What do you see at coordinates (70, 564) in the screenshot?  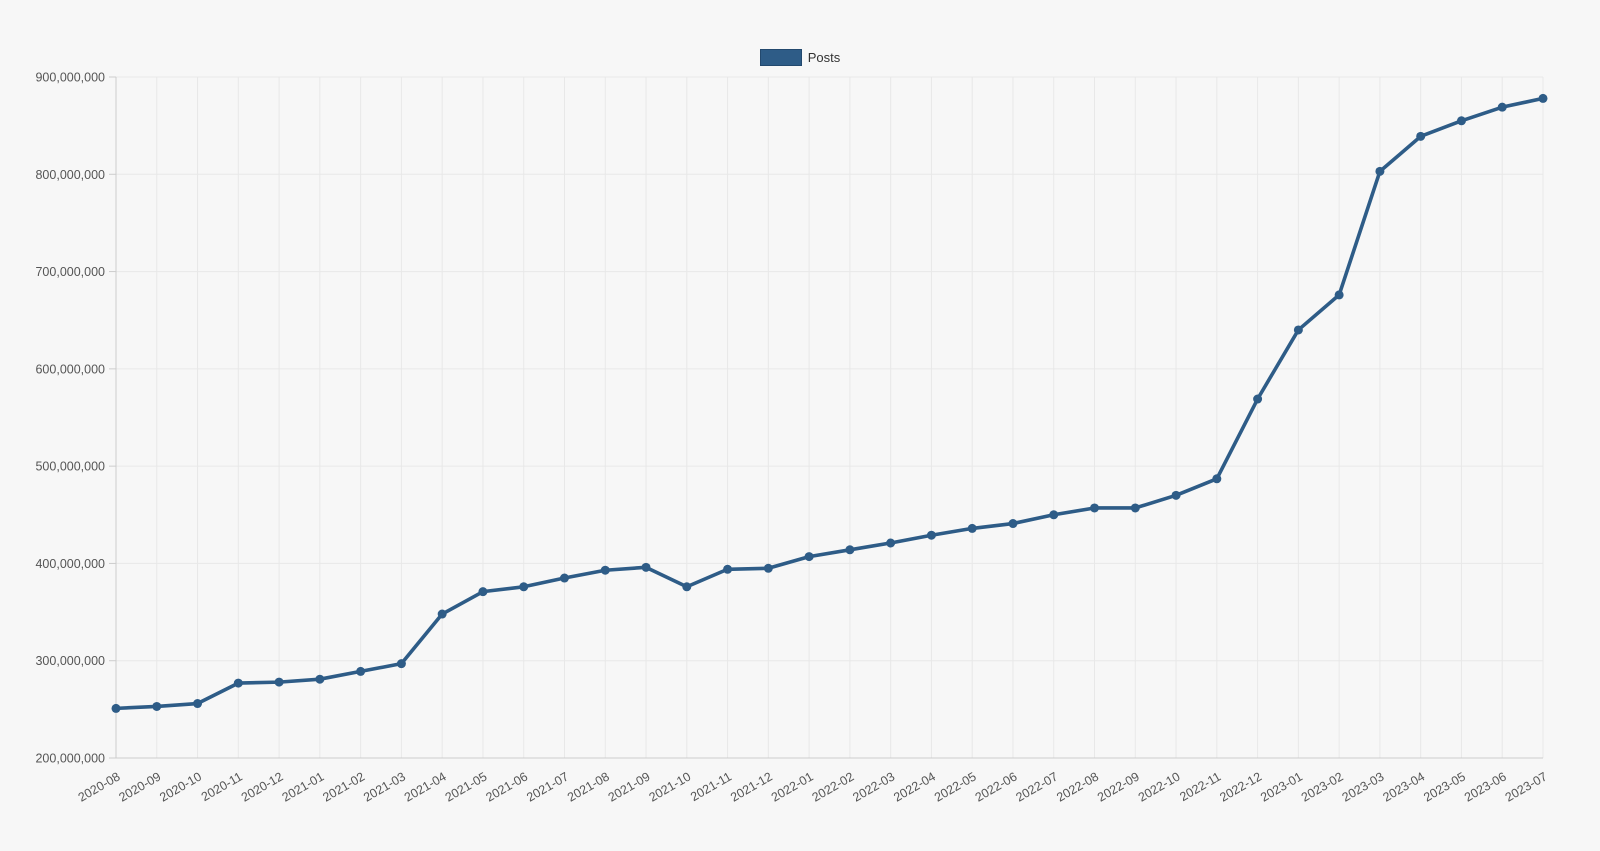 I see `y-tick-label: 400,000,000` at bounding box center [70, 564].